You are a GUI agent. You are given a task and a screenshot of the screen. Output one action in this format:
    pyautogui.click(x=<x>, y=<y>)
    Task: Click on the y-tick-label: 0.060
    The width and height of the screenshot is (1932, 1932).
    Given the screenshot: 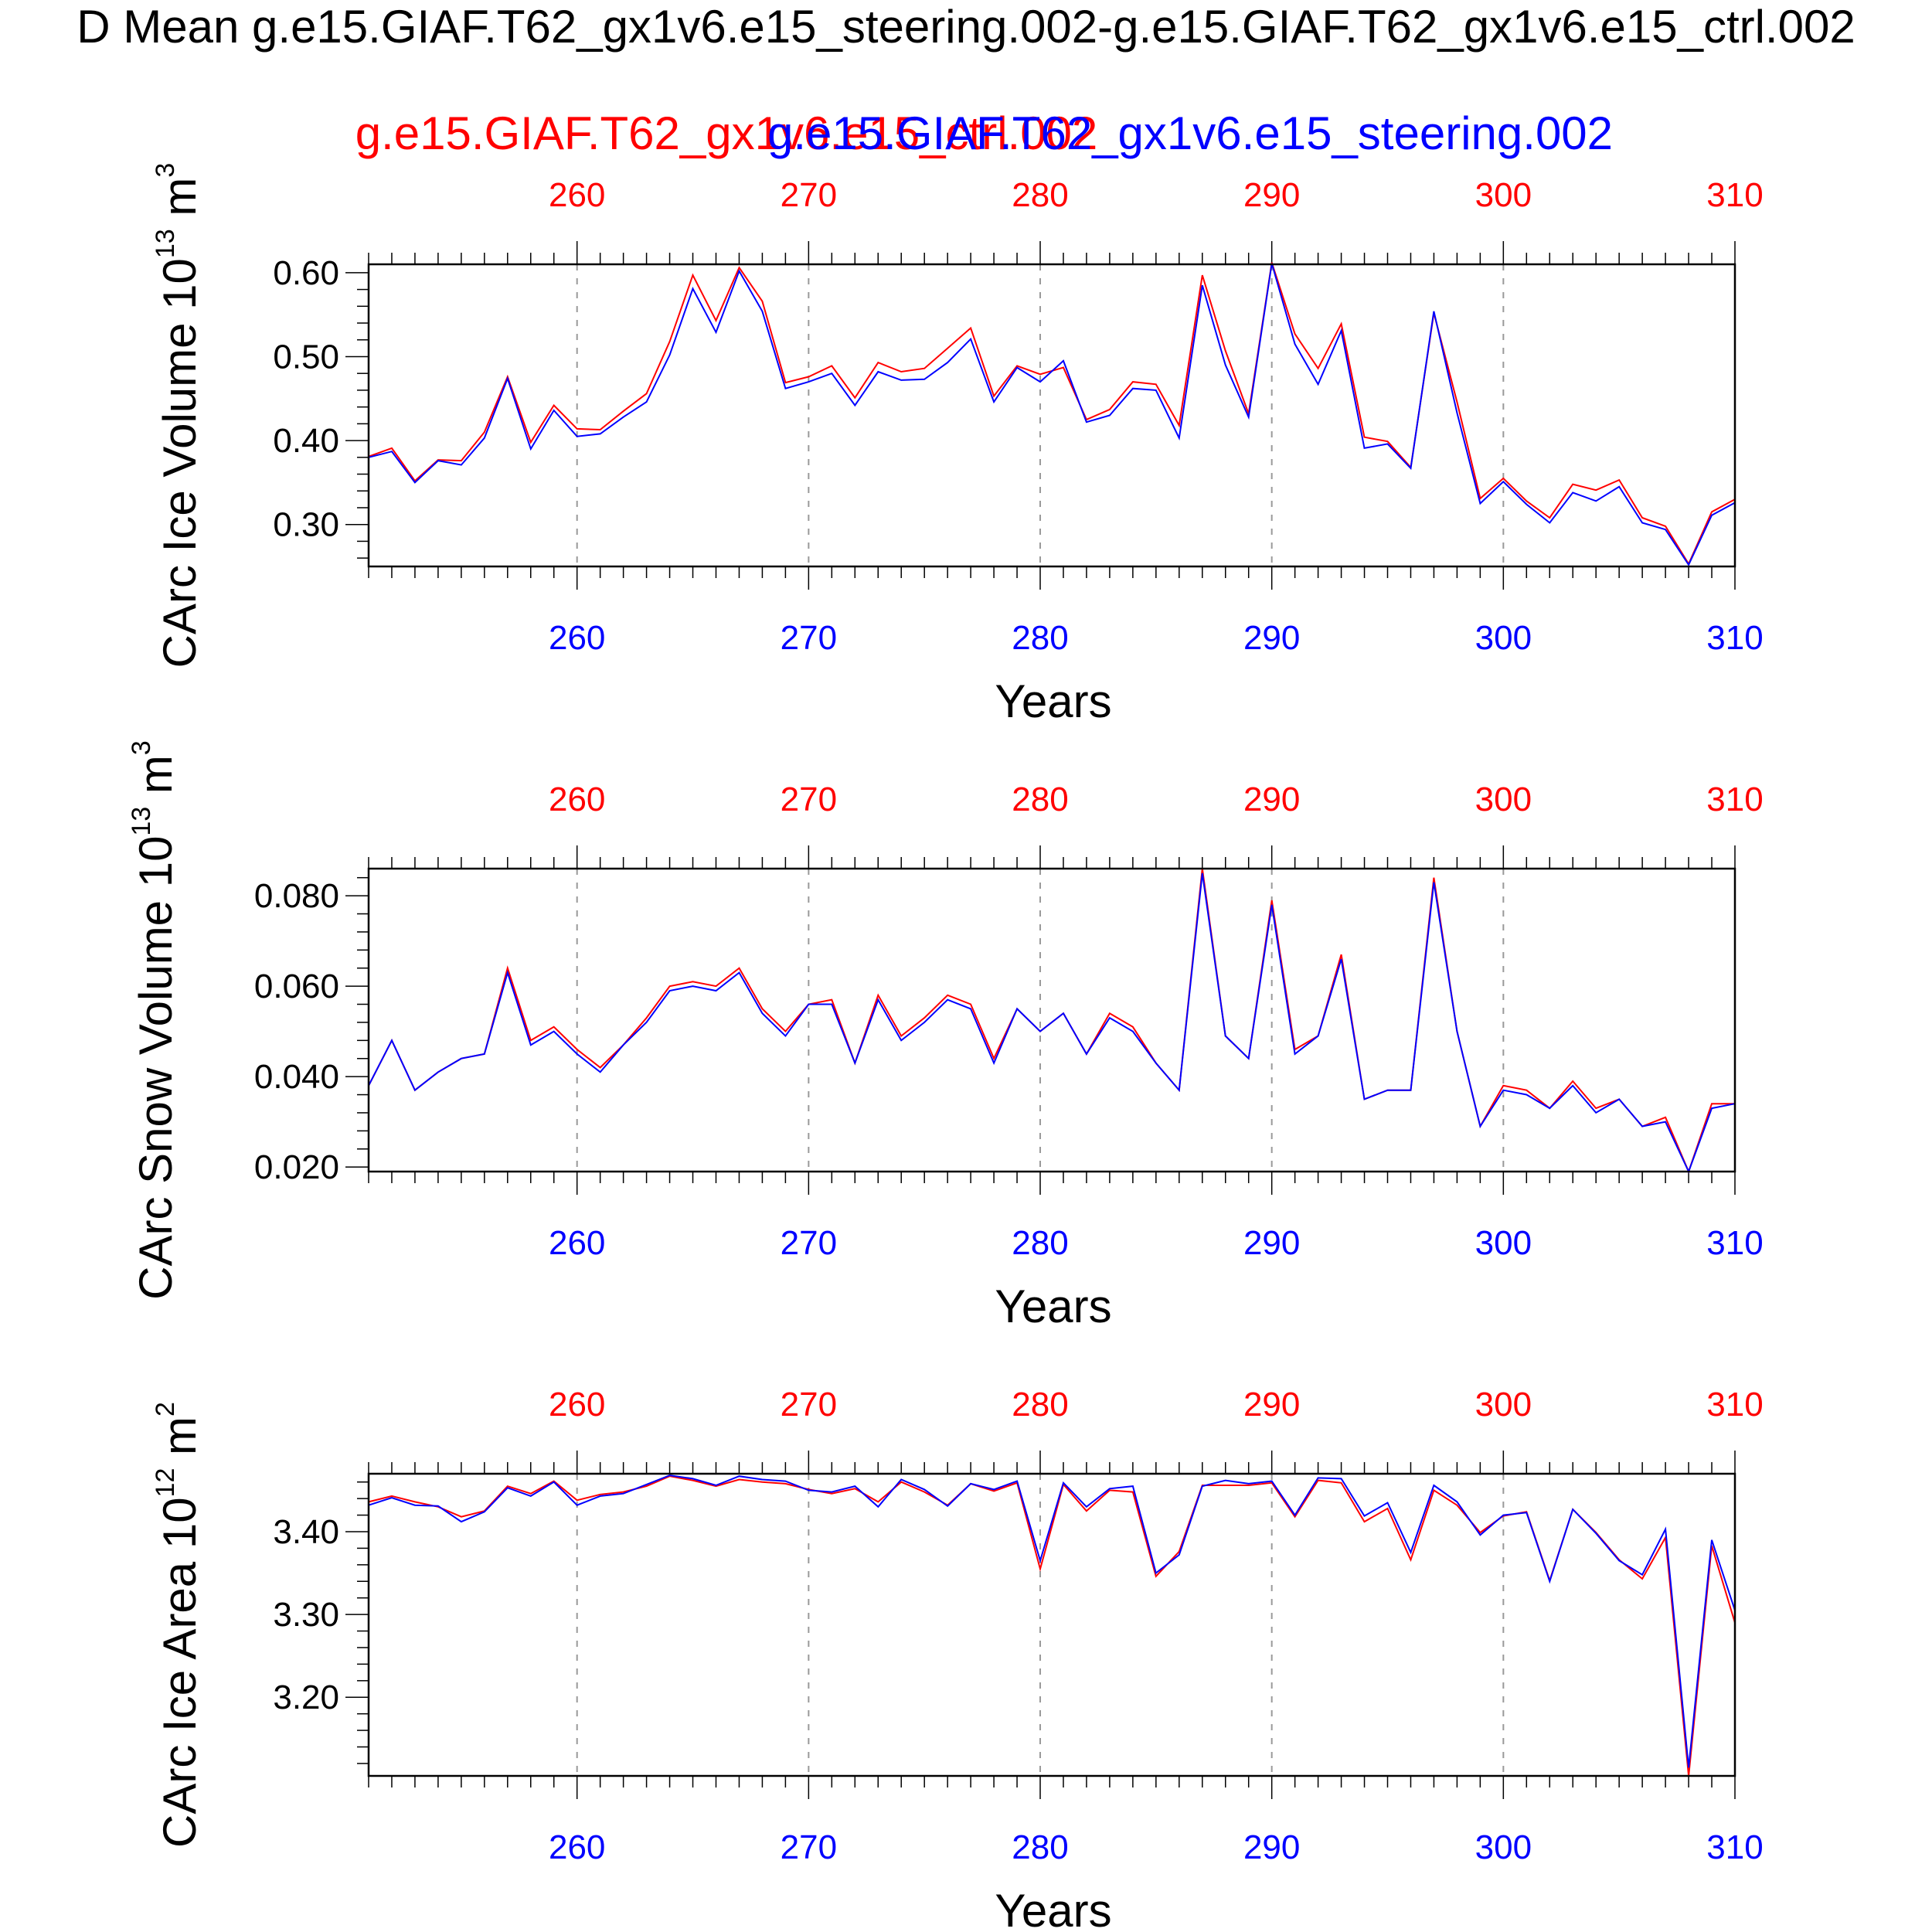 What is the action you would take?
    pyautogui.click(x=296, y=986)
    